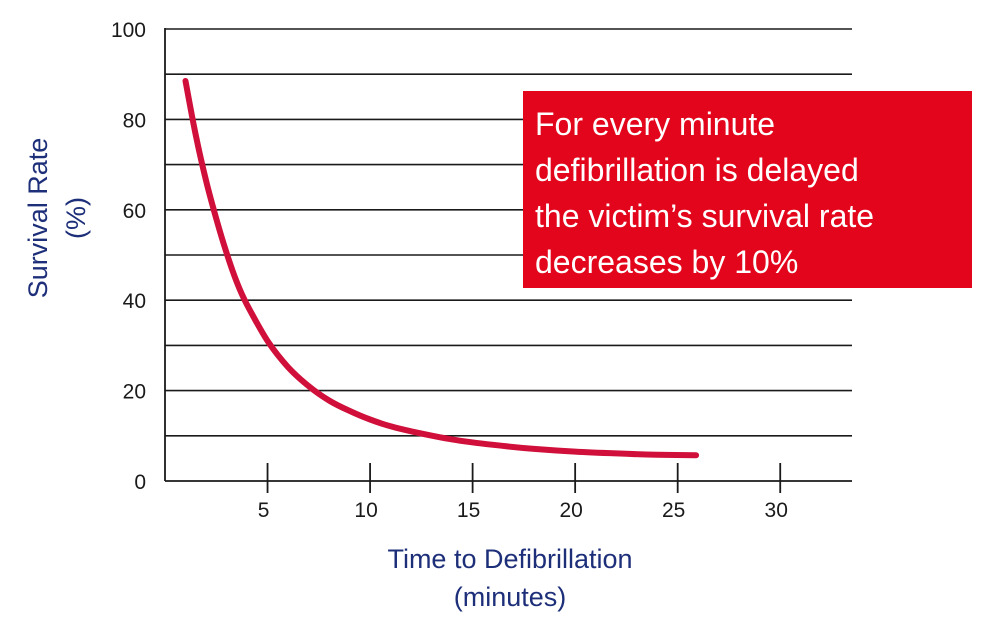 The width and height of the screenshot is (1000, 643). I want to click on y-tick-label: 20, so click(134, 392).